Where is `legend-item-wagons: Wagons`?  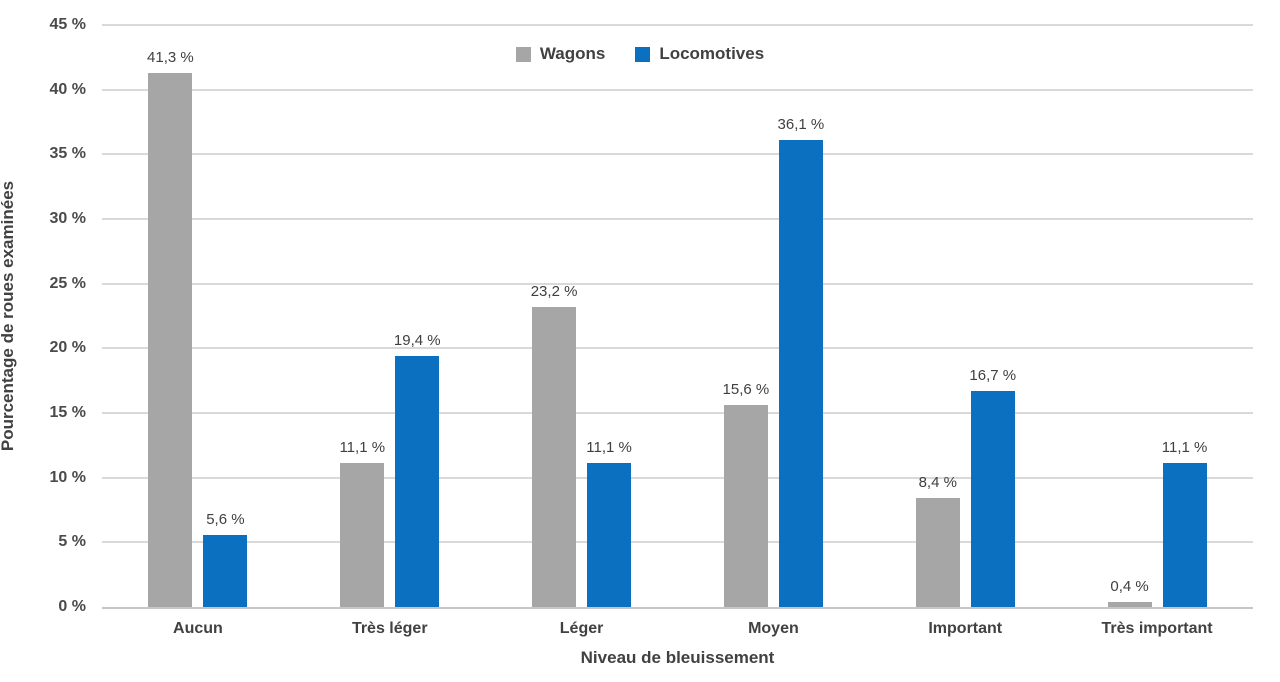
legend-item-wagons: Wagons is located at coordinates (560, 54).